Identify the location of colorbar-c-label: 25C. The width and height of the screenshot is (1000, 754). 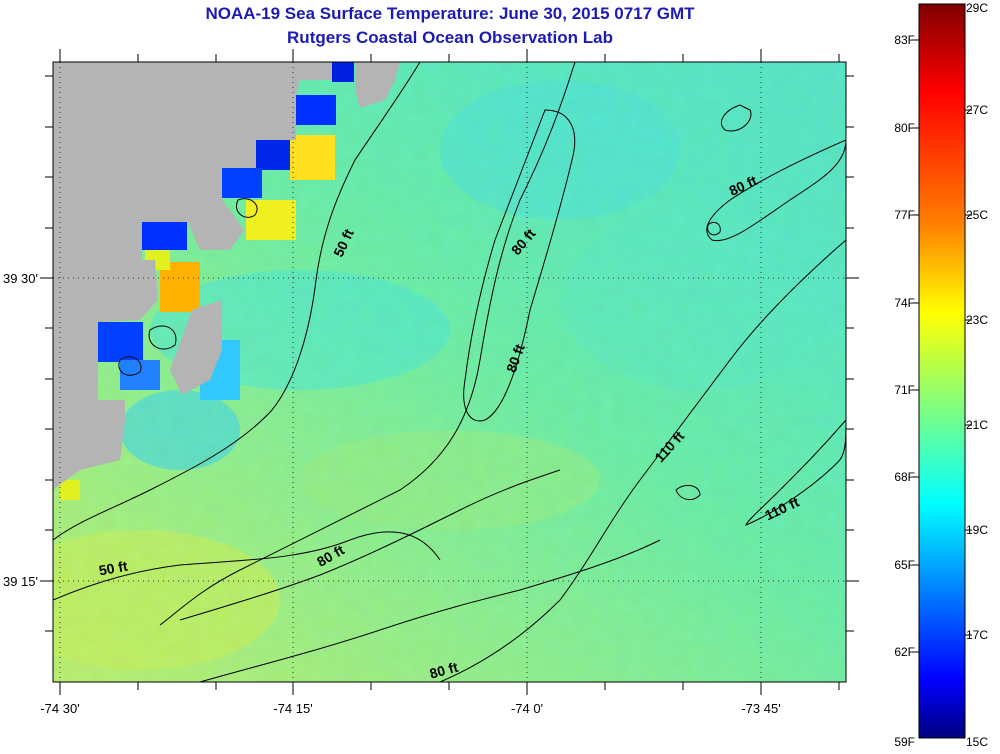
(977, 215).